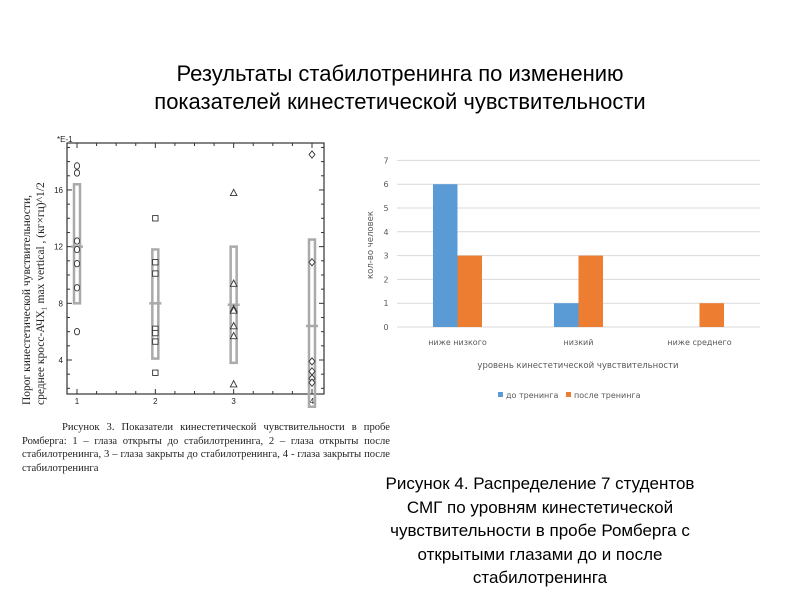 The width and height of the screenshot is (800, 600). I want to click on legend: до тренинга после тренинга, so click(569, 395).